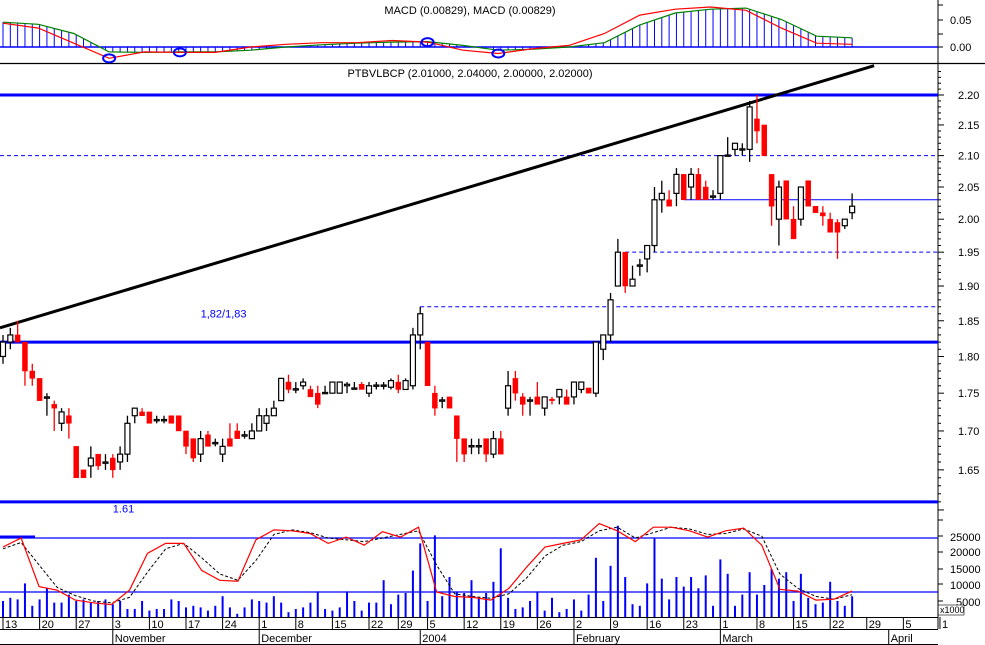 The image size is (985, 645). I want to click on price-tick-label: 1.75, so click(968, 394).